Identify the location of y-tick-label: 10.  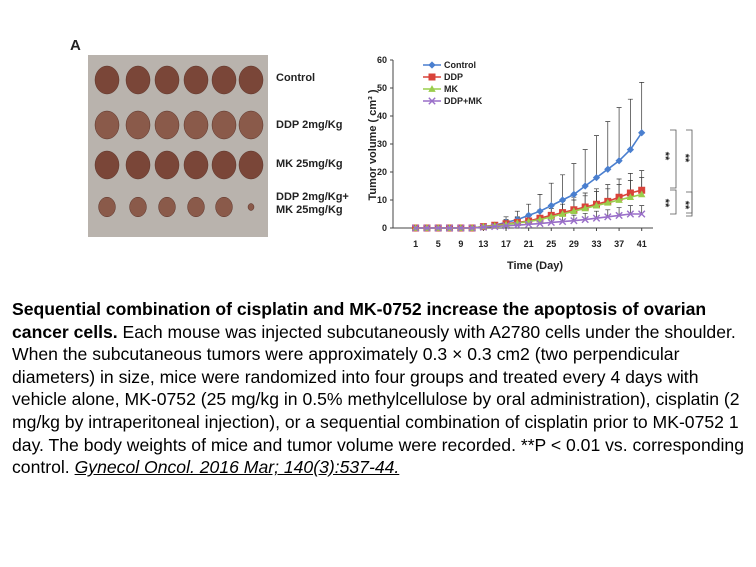
(382, 200).